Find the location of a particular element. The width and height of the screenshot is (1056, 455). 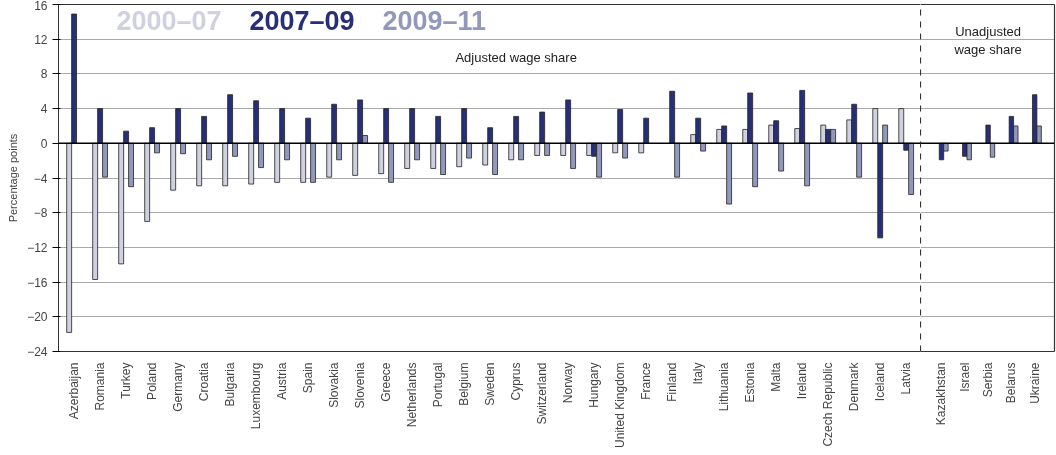

text: 2007–09 is located at coordinates (302, 21).